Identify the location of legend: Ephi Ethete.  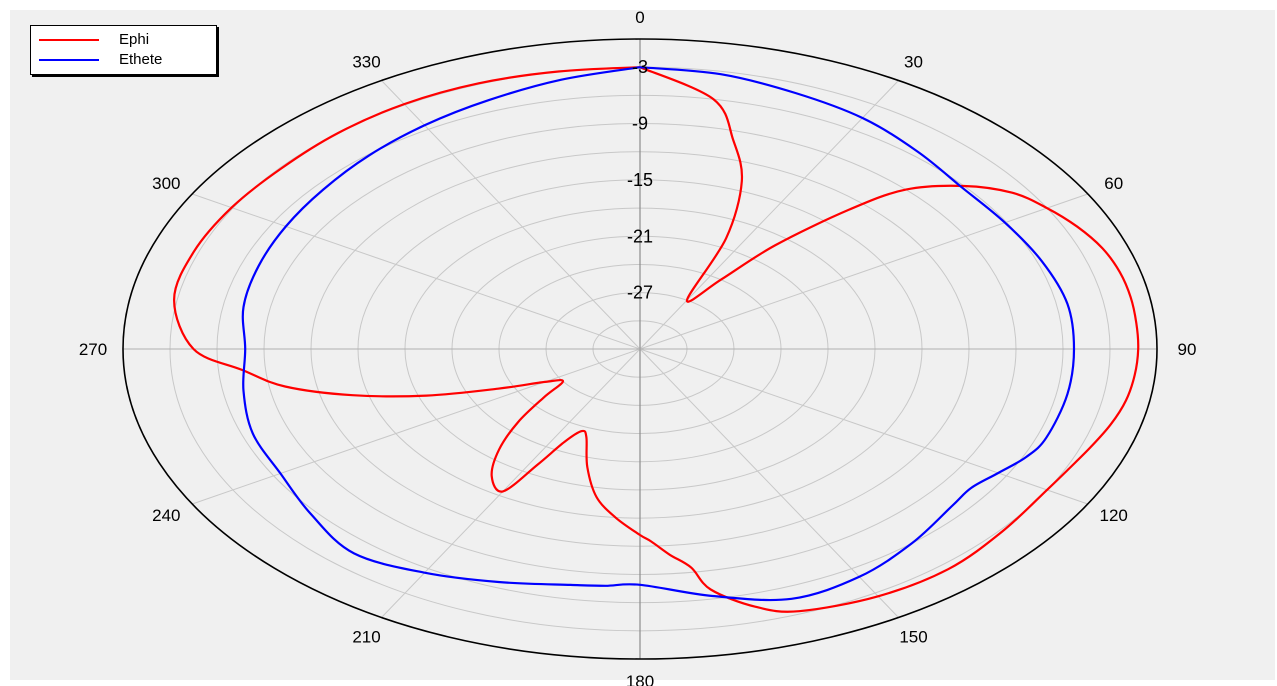
(123, 50).